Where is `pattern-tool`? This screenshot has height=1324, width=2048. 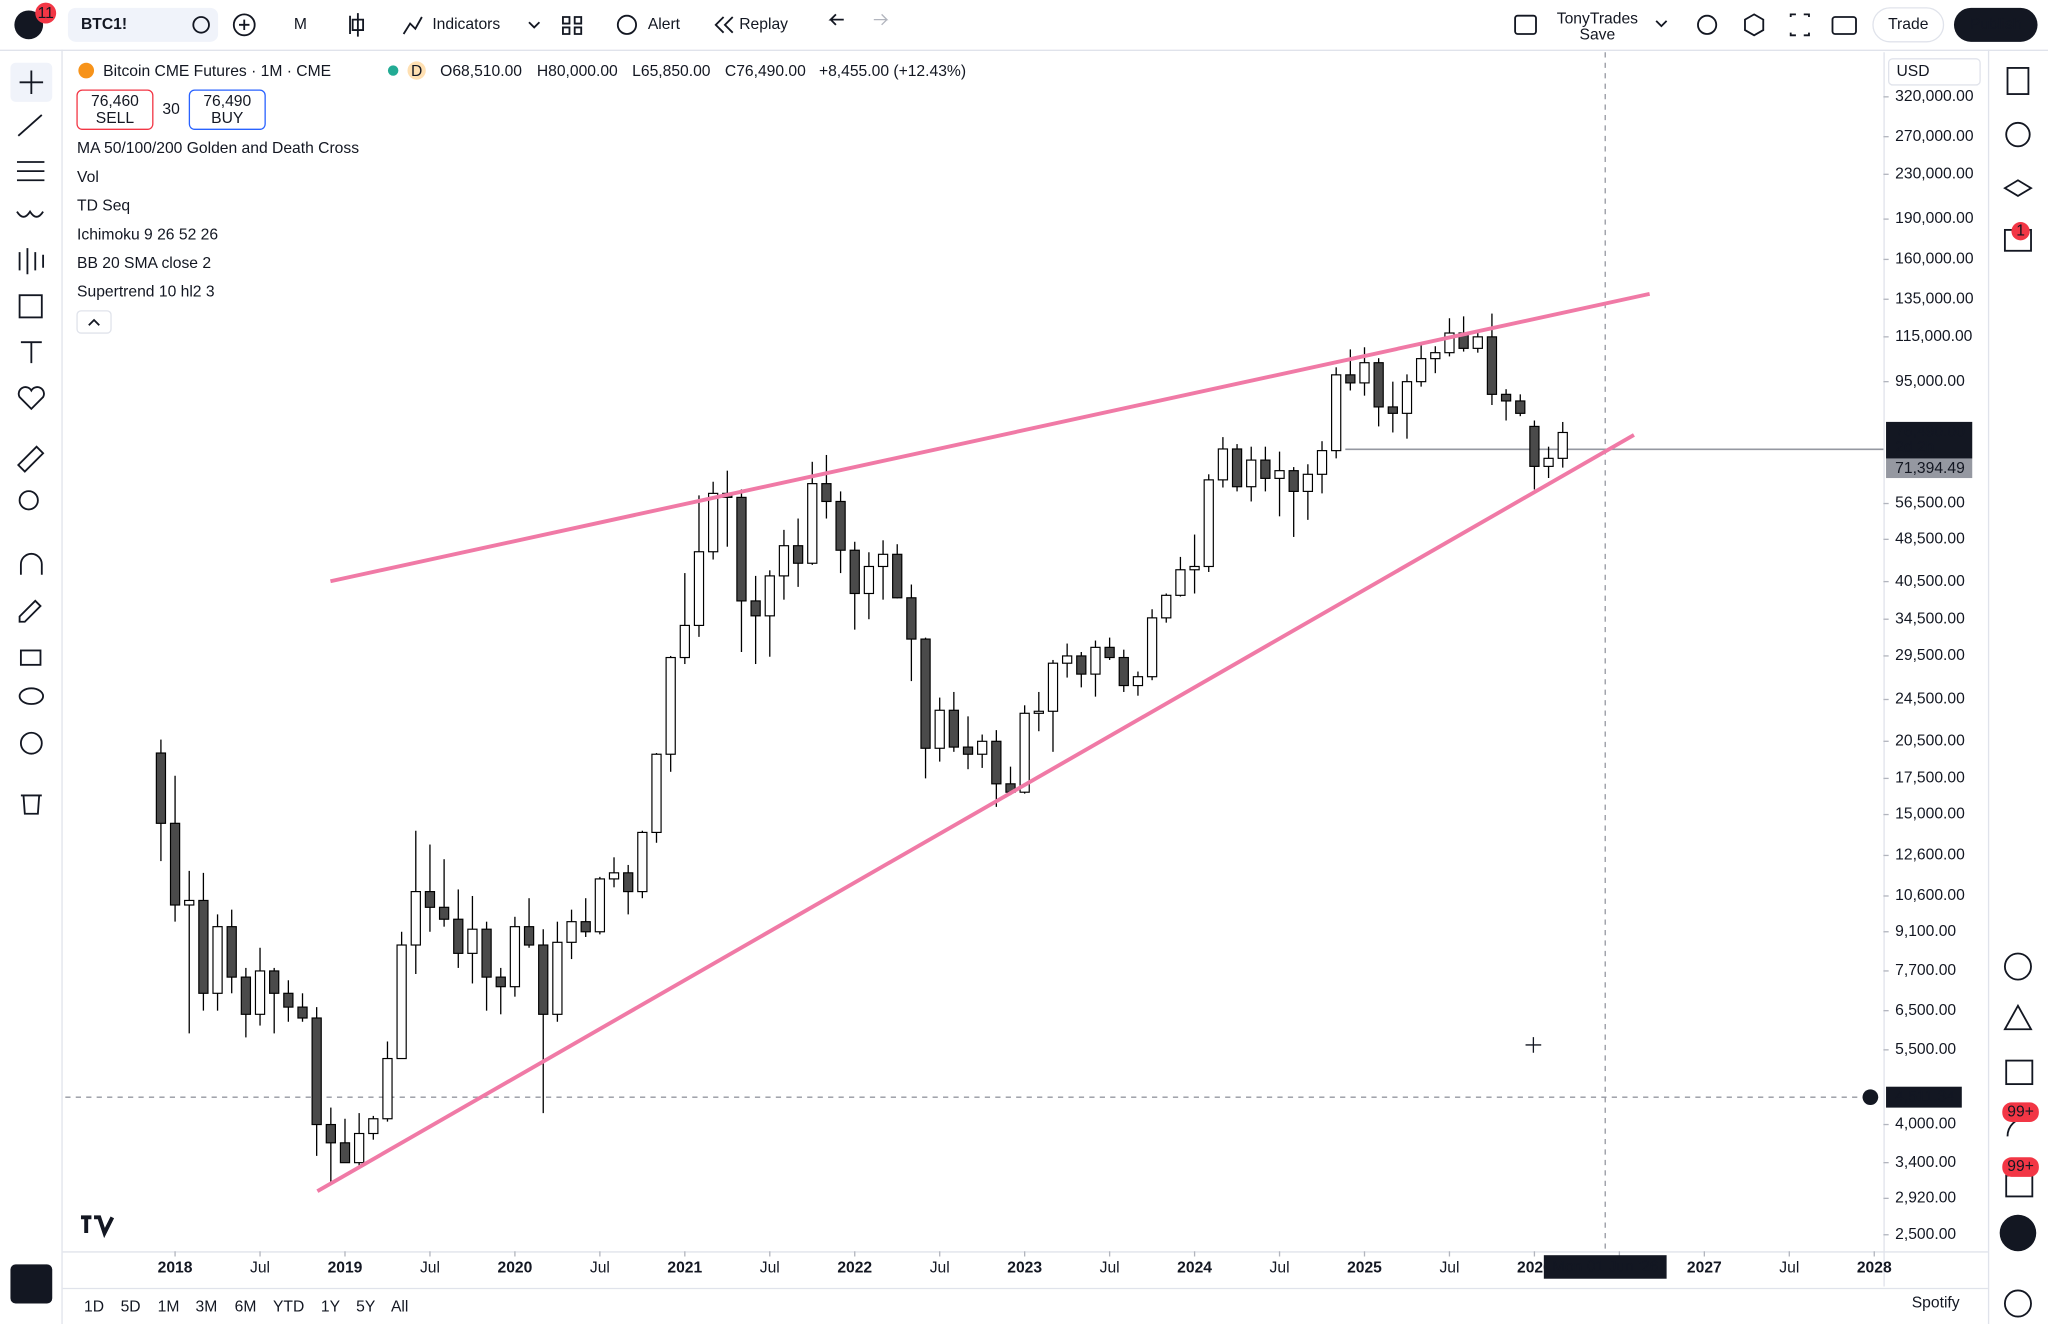
pattern-tool is located at coordinates (30, 213).